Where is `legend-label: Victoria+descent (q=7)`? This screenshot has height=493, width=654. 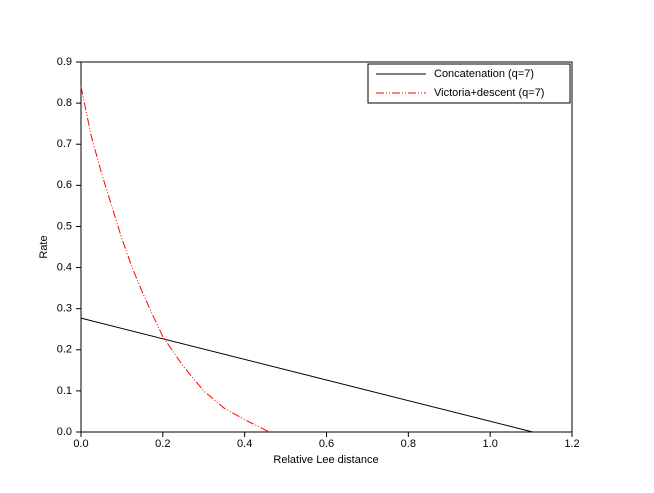
legend-label: Victoria+descent (q=7) is located at coordinates (489, 93).